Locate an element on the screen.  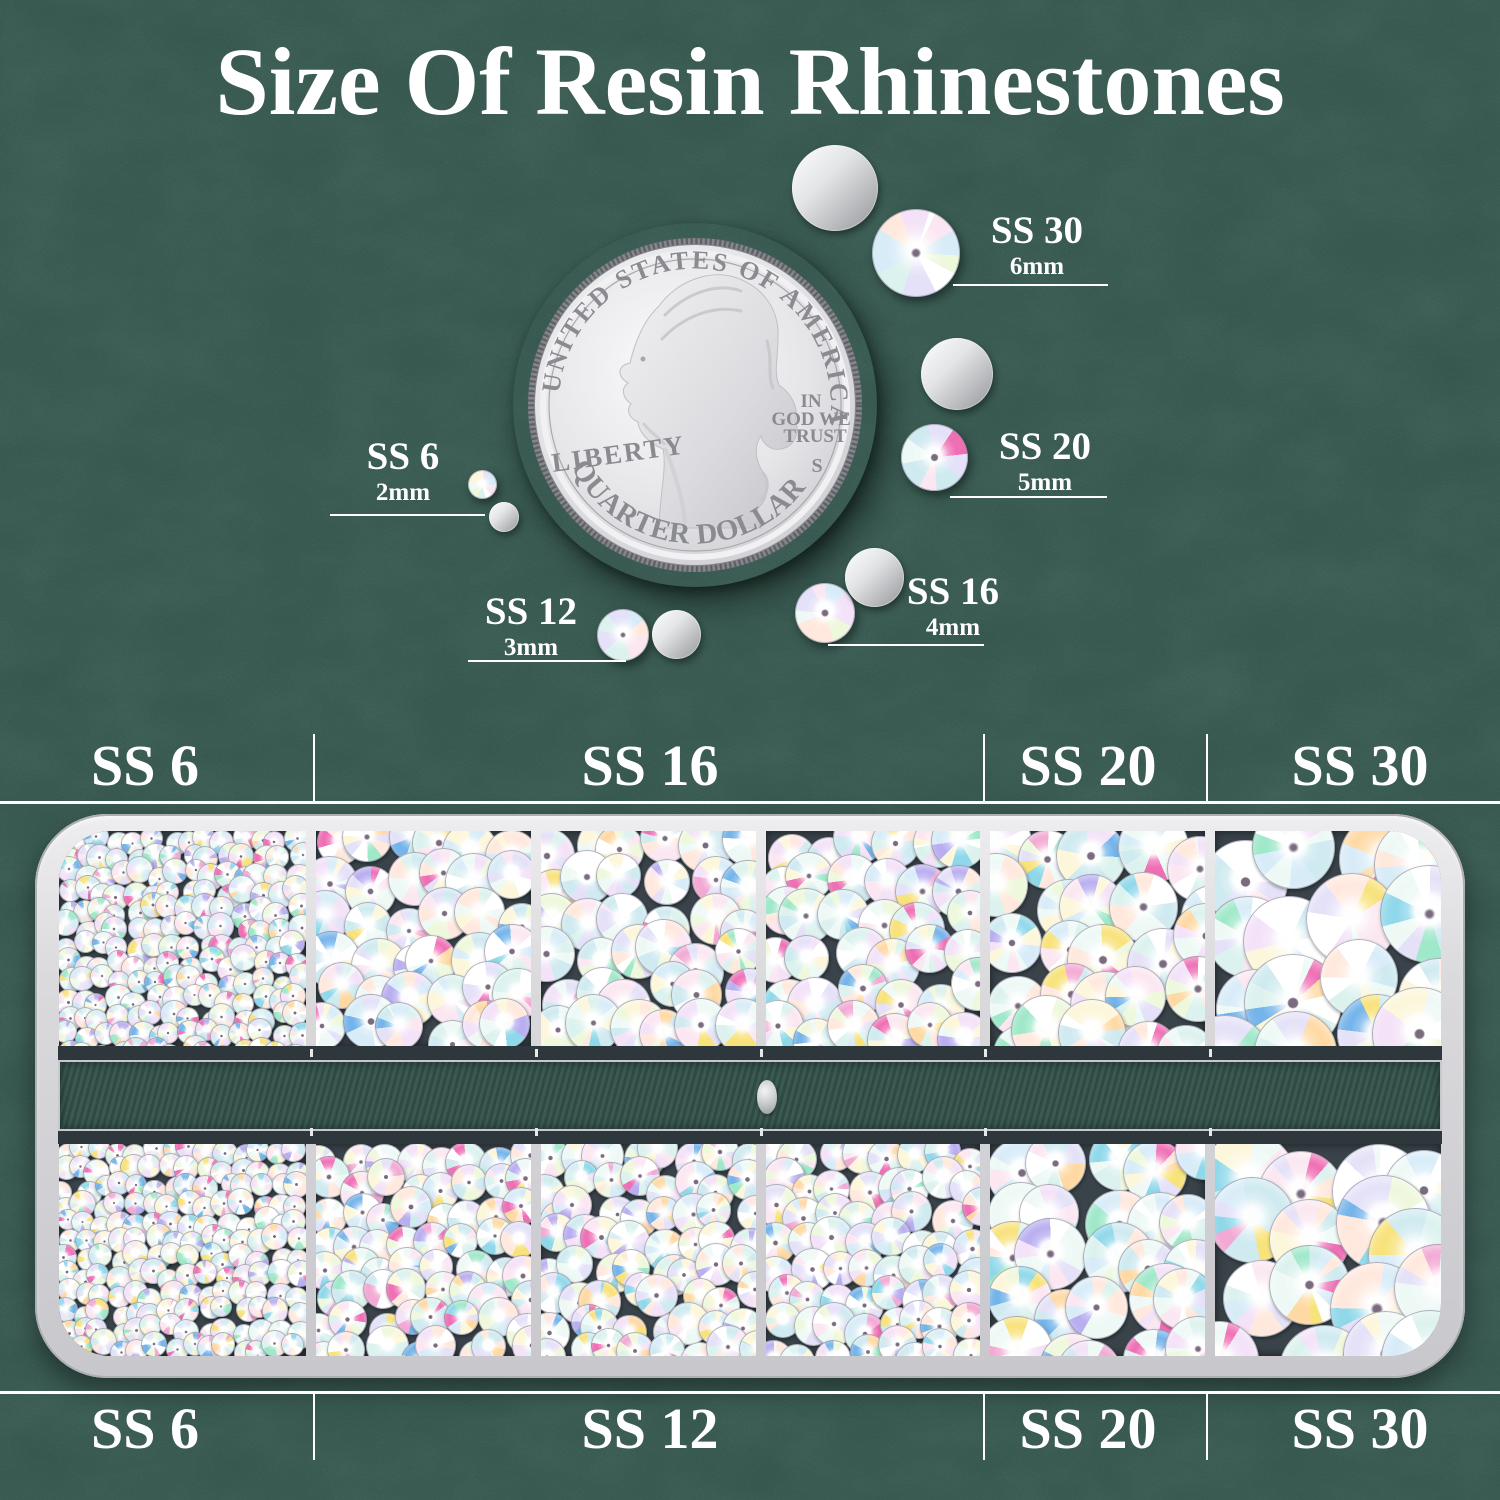
compartment-top-5-ss20 is located at coordinates (1097, 938).